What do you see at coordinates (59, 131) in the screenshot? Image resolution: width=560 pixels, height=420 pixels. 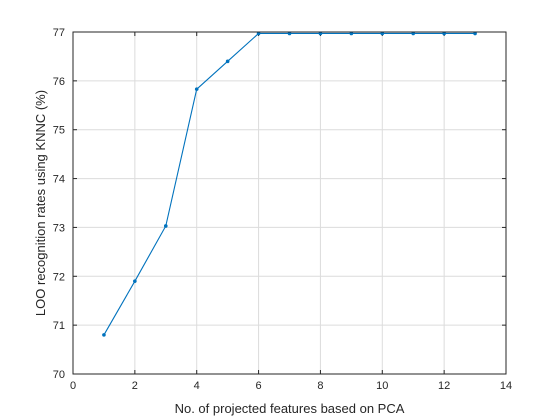 I see `y-tick-label: 75` at bounding box center [59, 131].